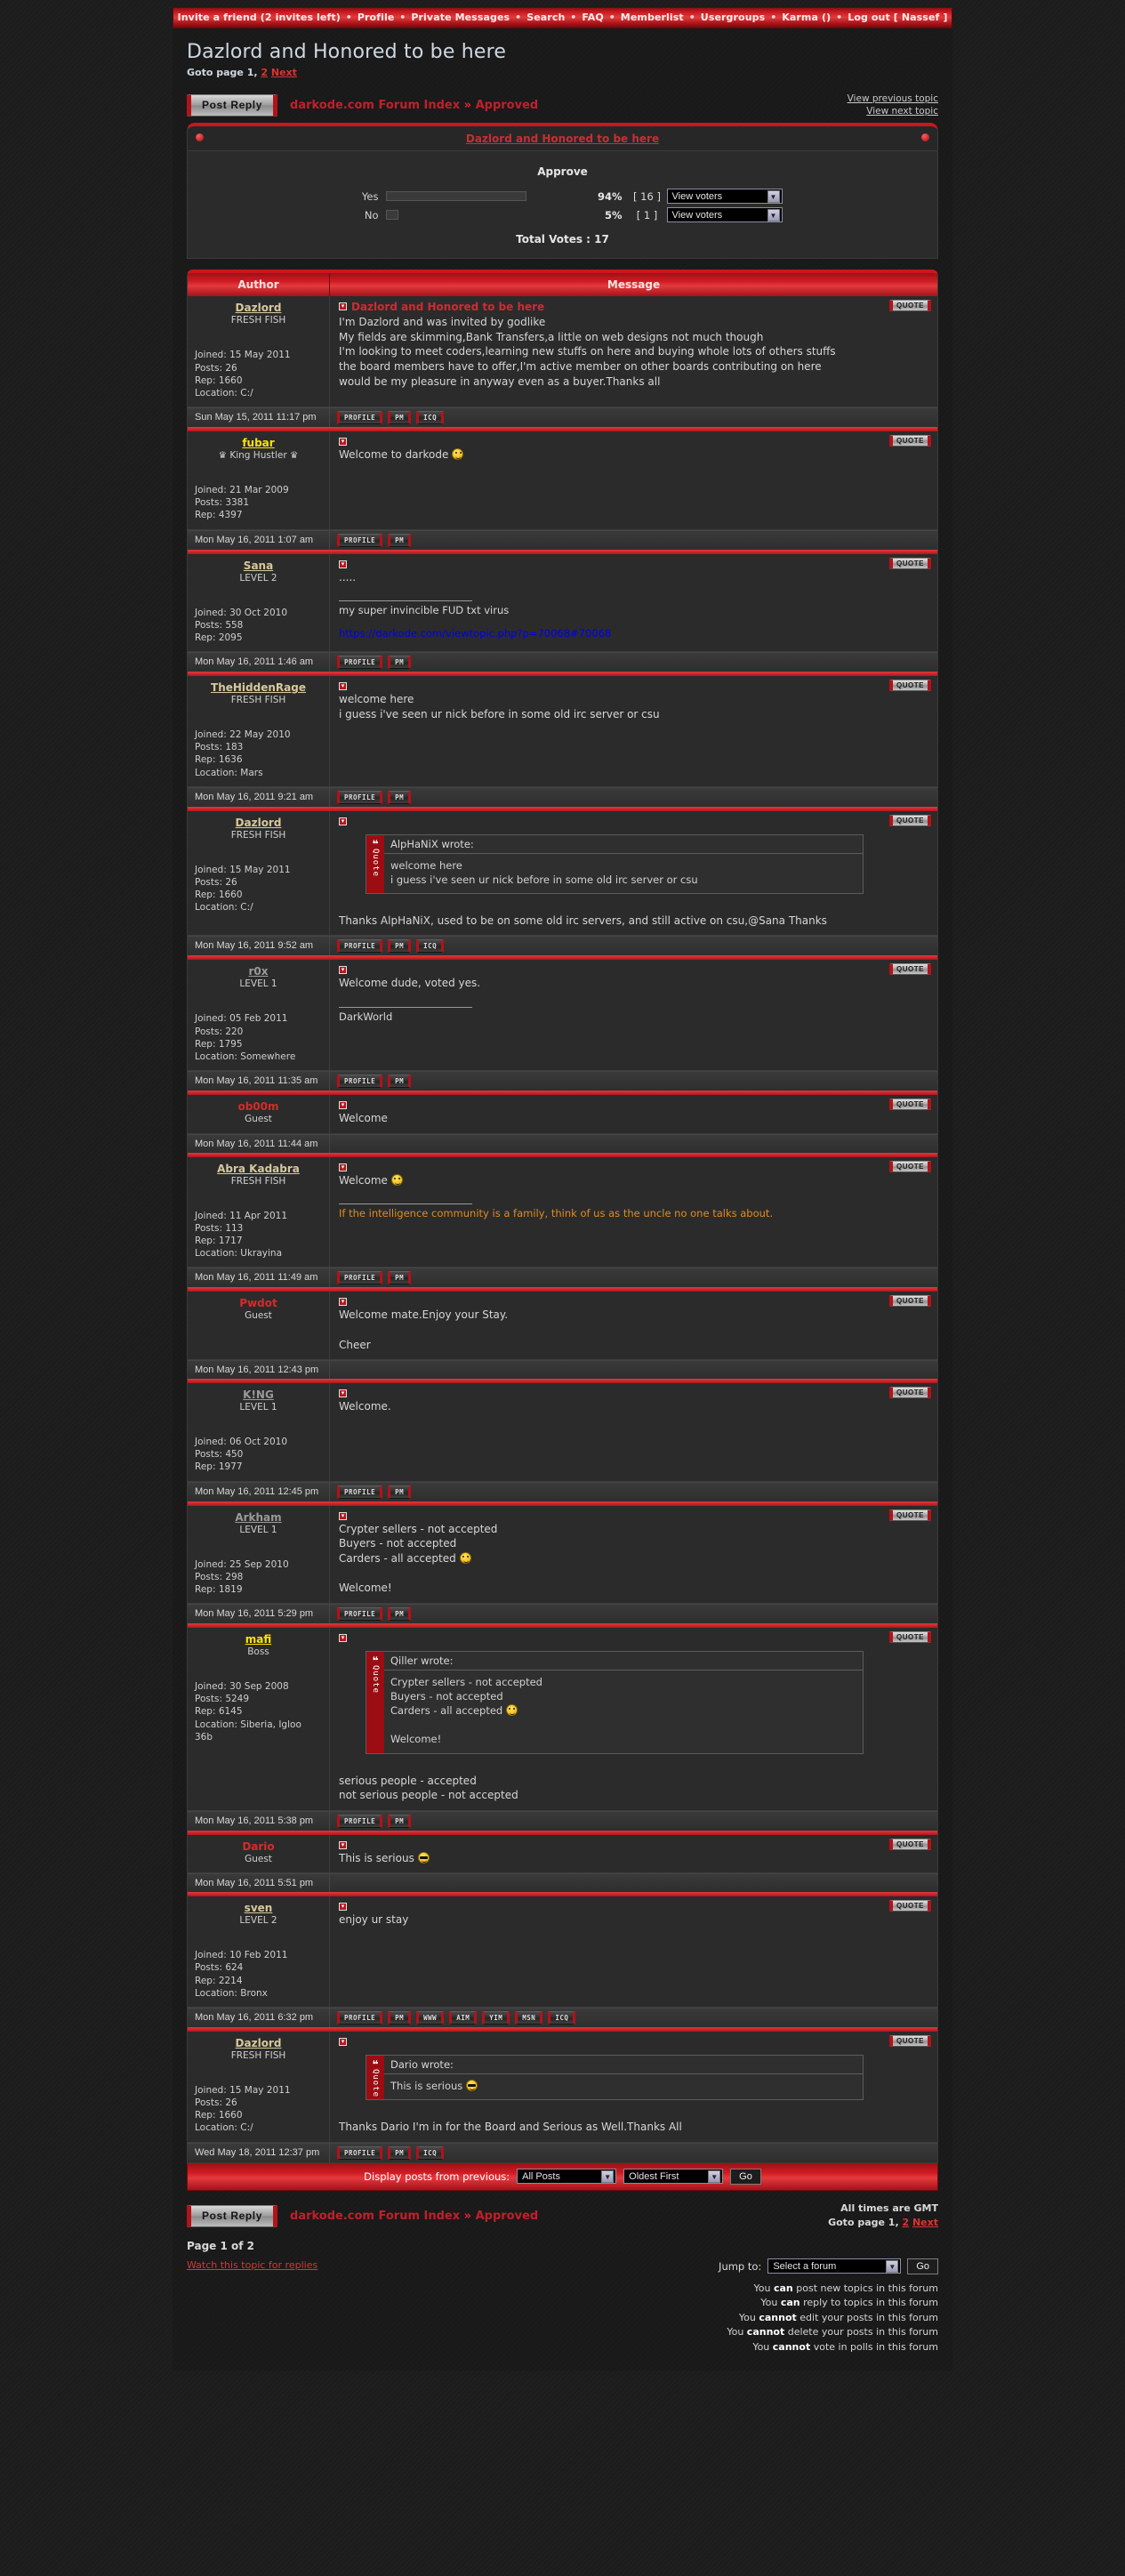  What do you see at coordinates (906, 2223) in the screenshot?
I see `goto-page-2-link-bottom: 2` at bounding box center [906, 2223].